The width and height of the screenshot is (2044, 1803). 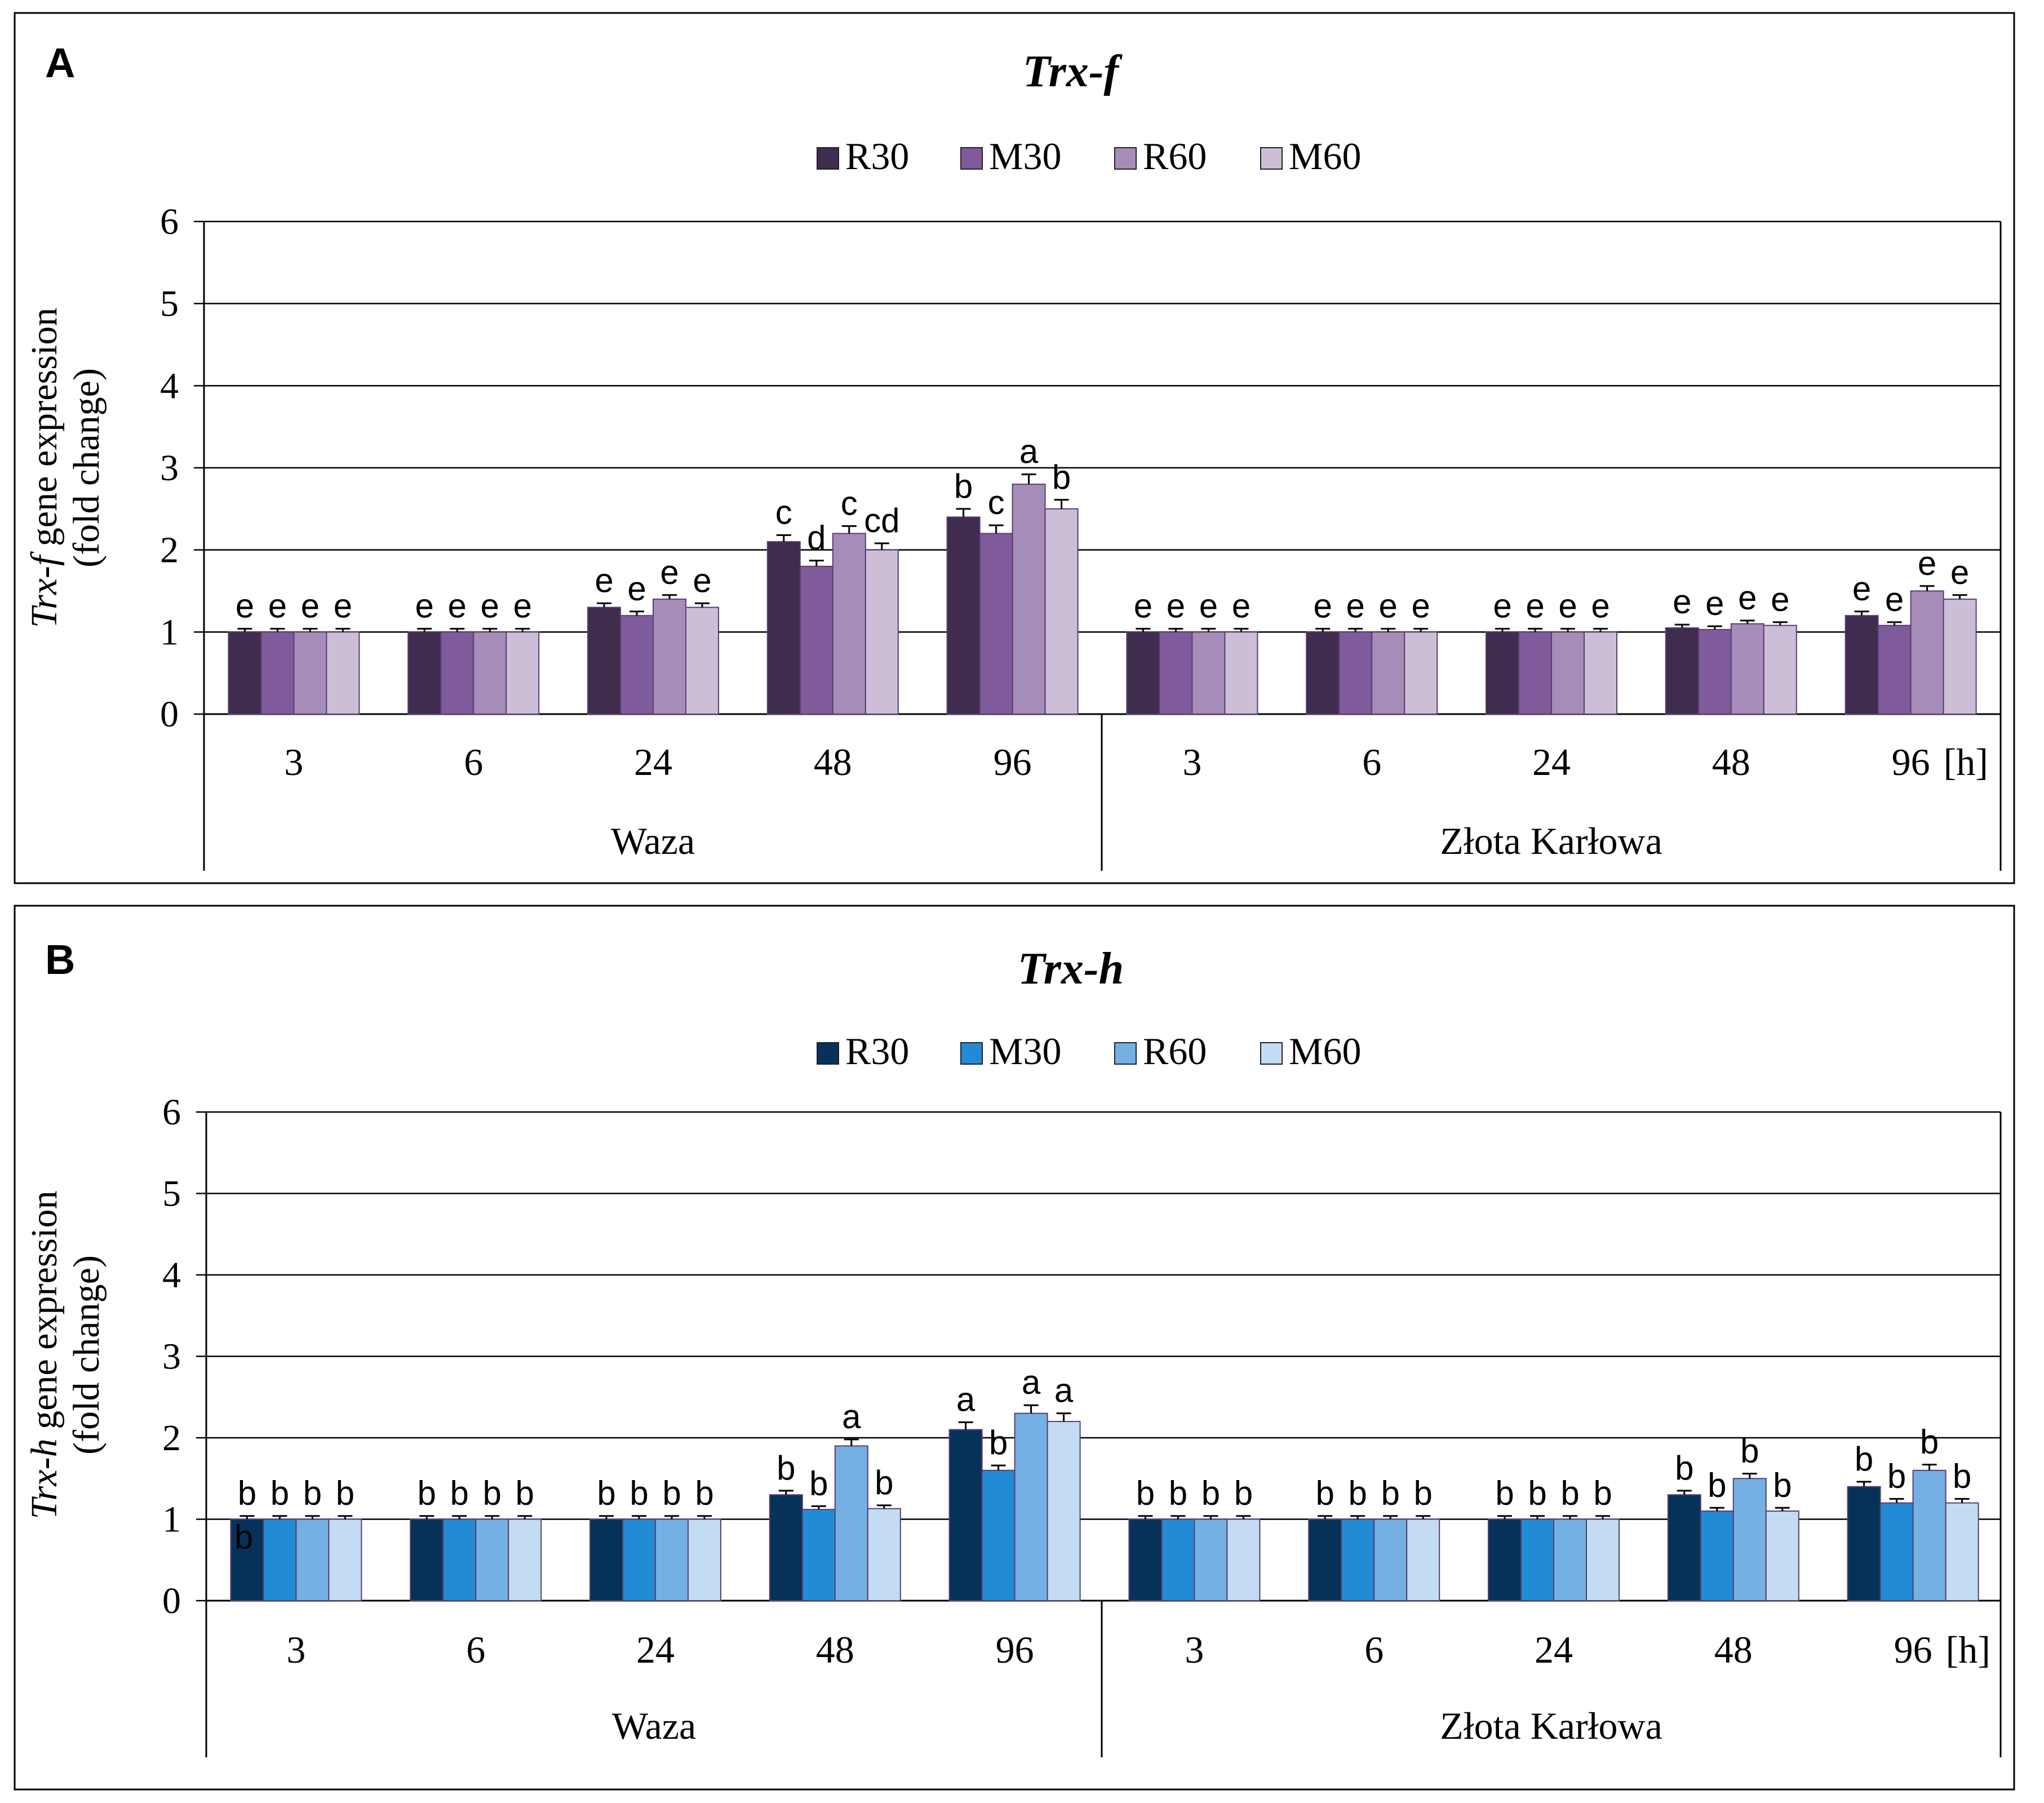 What do you see at coordinates (171, 1356) in the screenshot?
I see `y-tick-label: 3` at bounding box center [171, 1356].